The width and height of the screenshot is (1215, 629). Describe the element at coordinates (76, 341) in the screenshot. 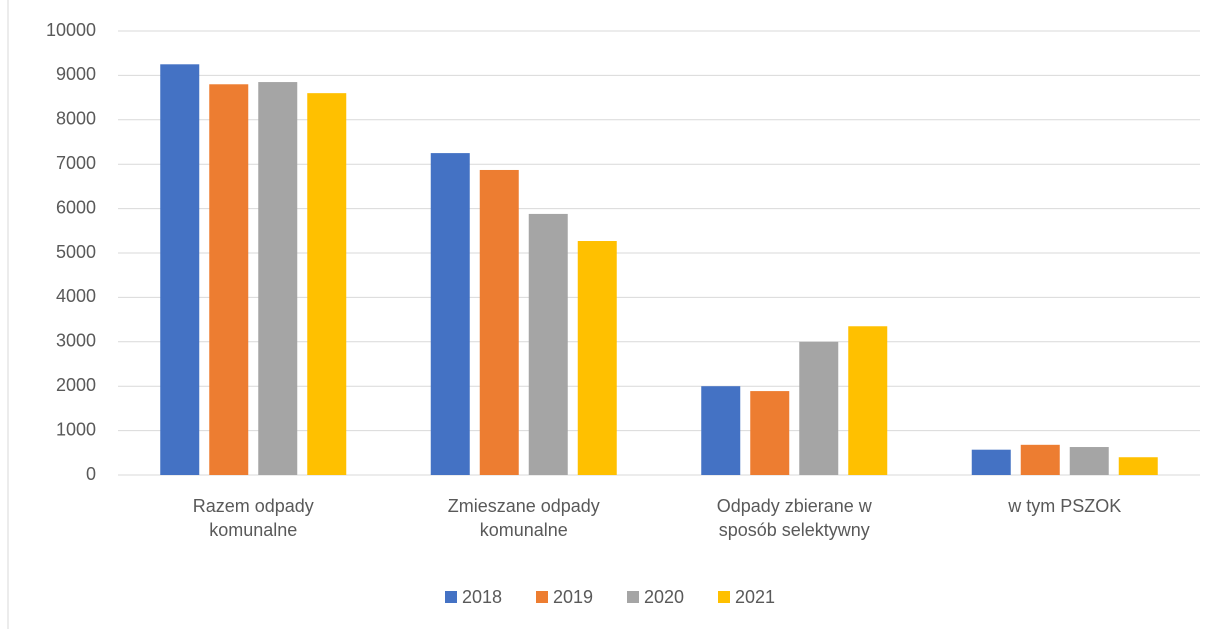

I see `y-tick-label: 3000` at that location.